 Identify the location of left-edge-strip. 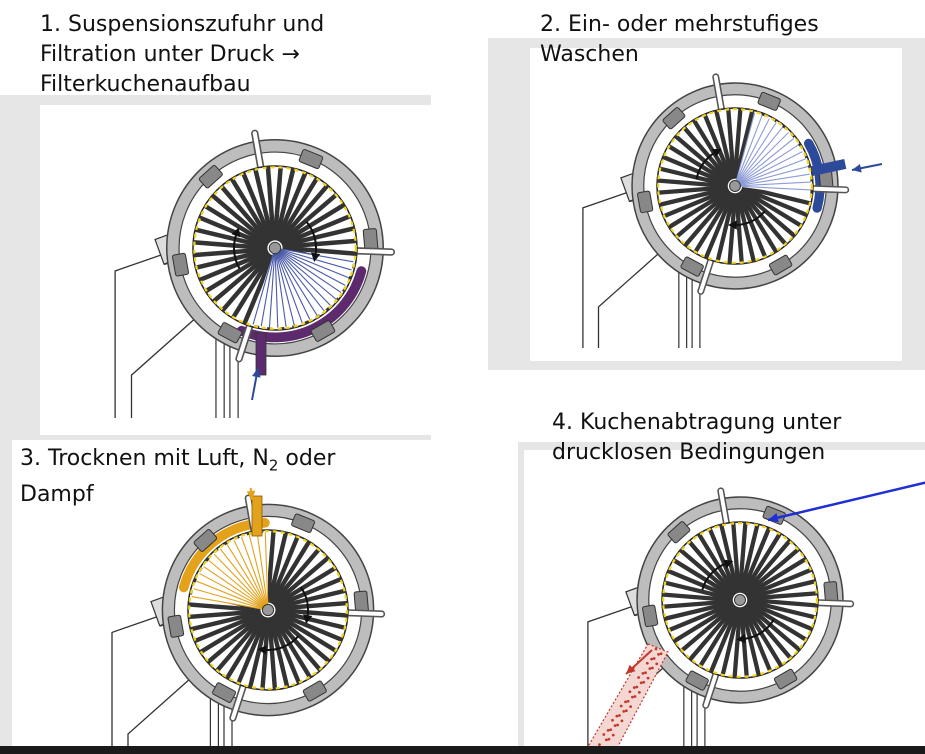
(6, 597).